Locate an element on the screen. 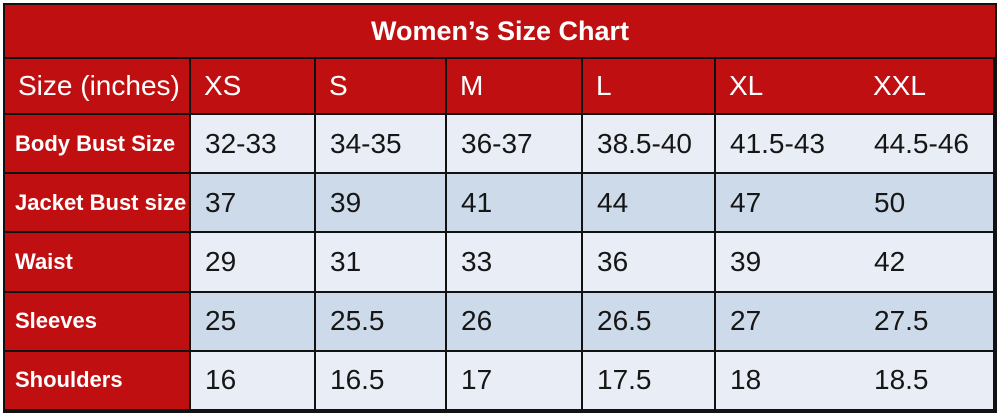 The width and height of the screenshot is (1000, 416). data-cell: 18 is located at coordinates (788, 381).